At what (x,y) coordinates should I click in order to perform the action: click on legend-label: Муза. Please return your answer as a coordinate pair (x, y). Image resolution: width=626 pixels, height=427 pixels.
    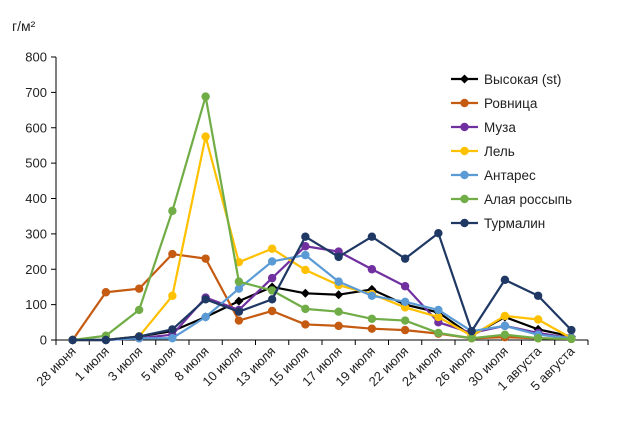
    Looking at the image, I should click on (500, 127).